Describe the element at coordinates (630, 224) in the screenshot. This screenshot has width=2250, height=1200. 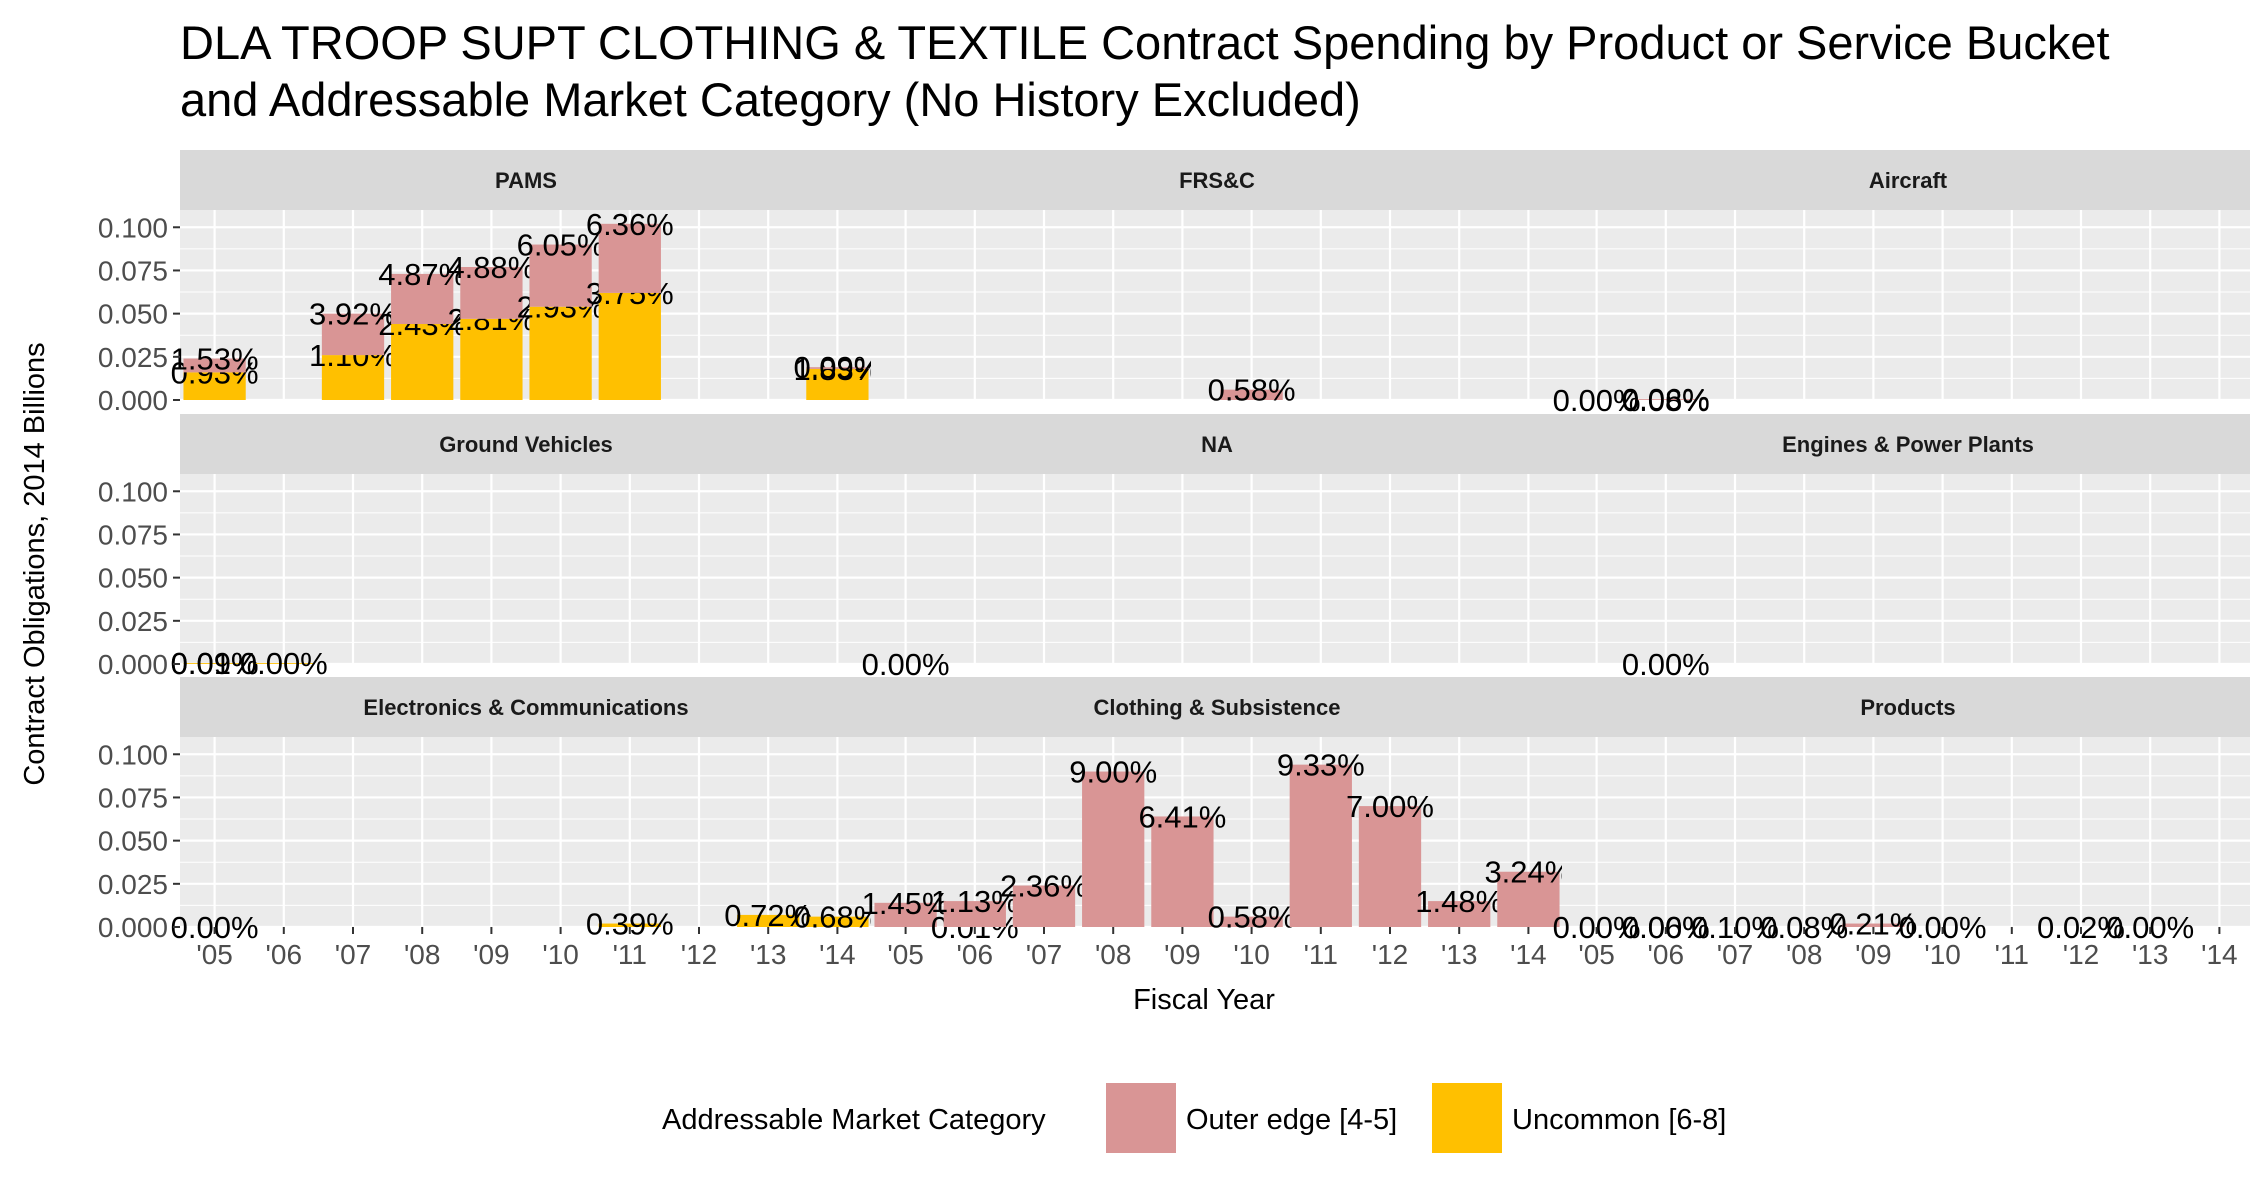
I see `data-label: 6.36%` at that location.